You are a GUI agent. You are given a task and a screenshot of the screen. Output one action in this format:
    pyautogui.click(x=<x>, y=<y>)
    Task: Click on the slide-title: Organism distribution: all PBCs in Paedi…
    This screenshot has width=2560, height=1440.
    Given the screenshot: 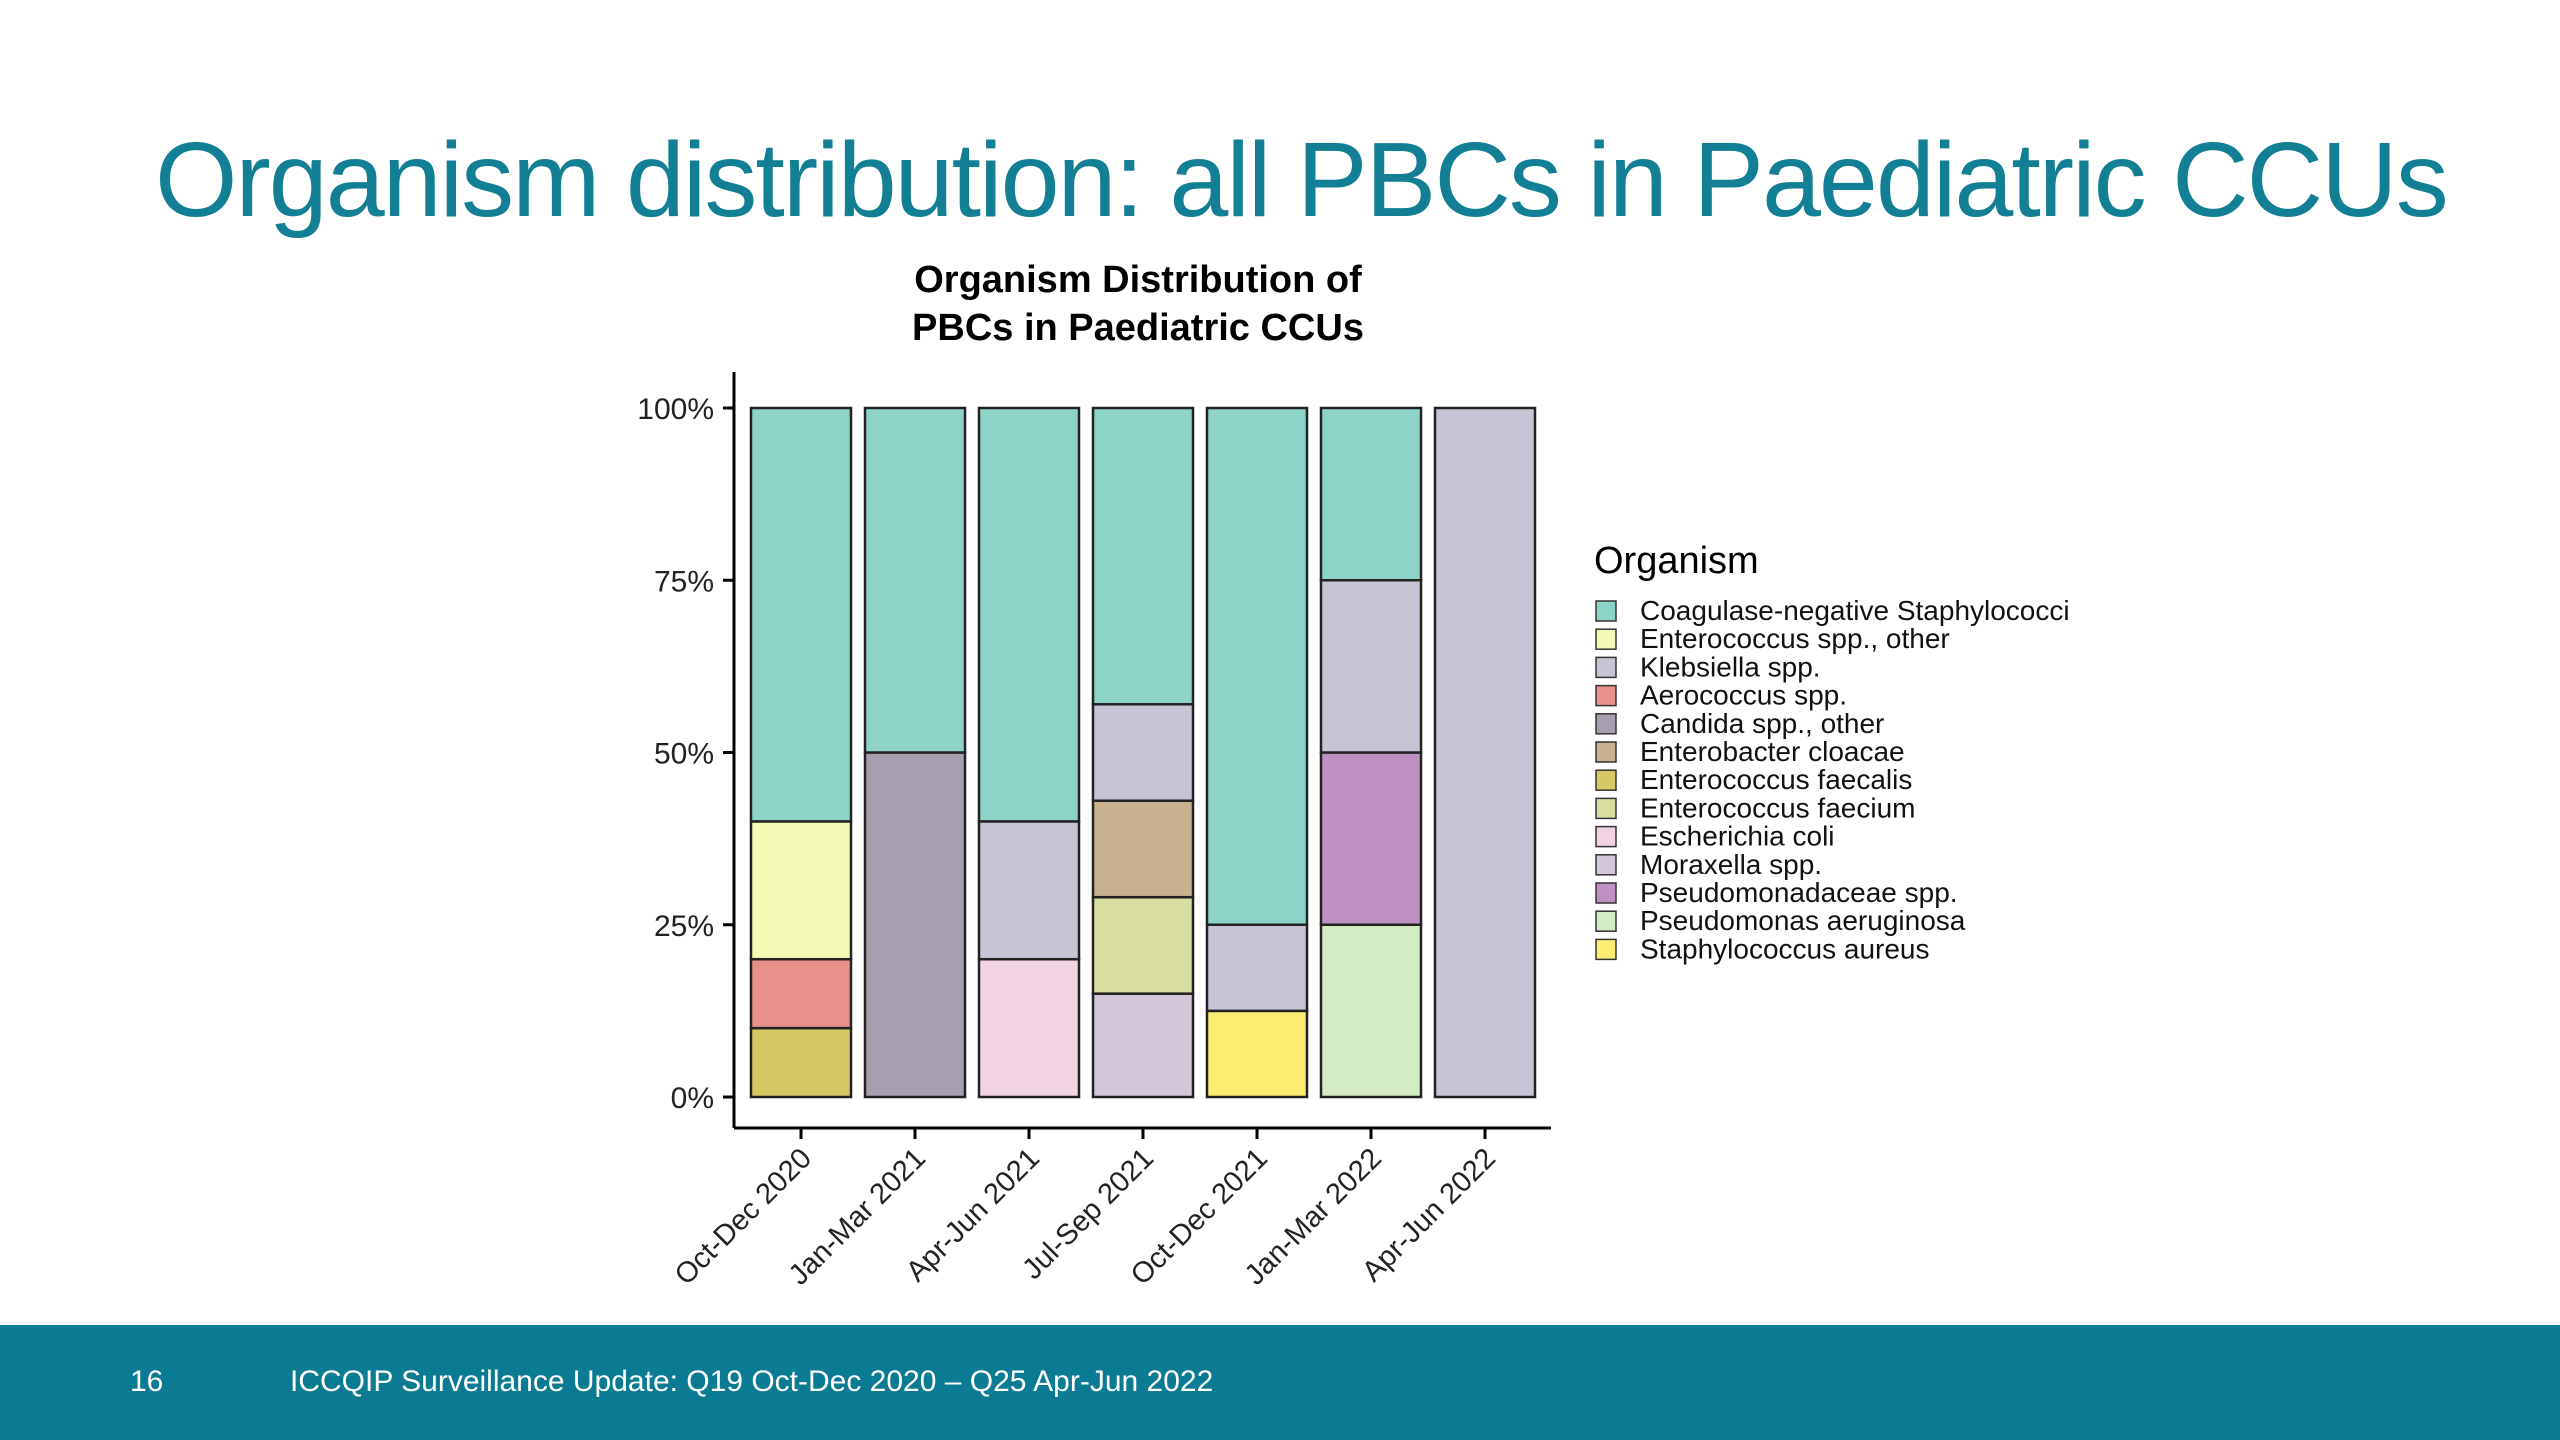 What is the action you would take?
    pyautogui.click(x=1302, y=180)
    